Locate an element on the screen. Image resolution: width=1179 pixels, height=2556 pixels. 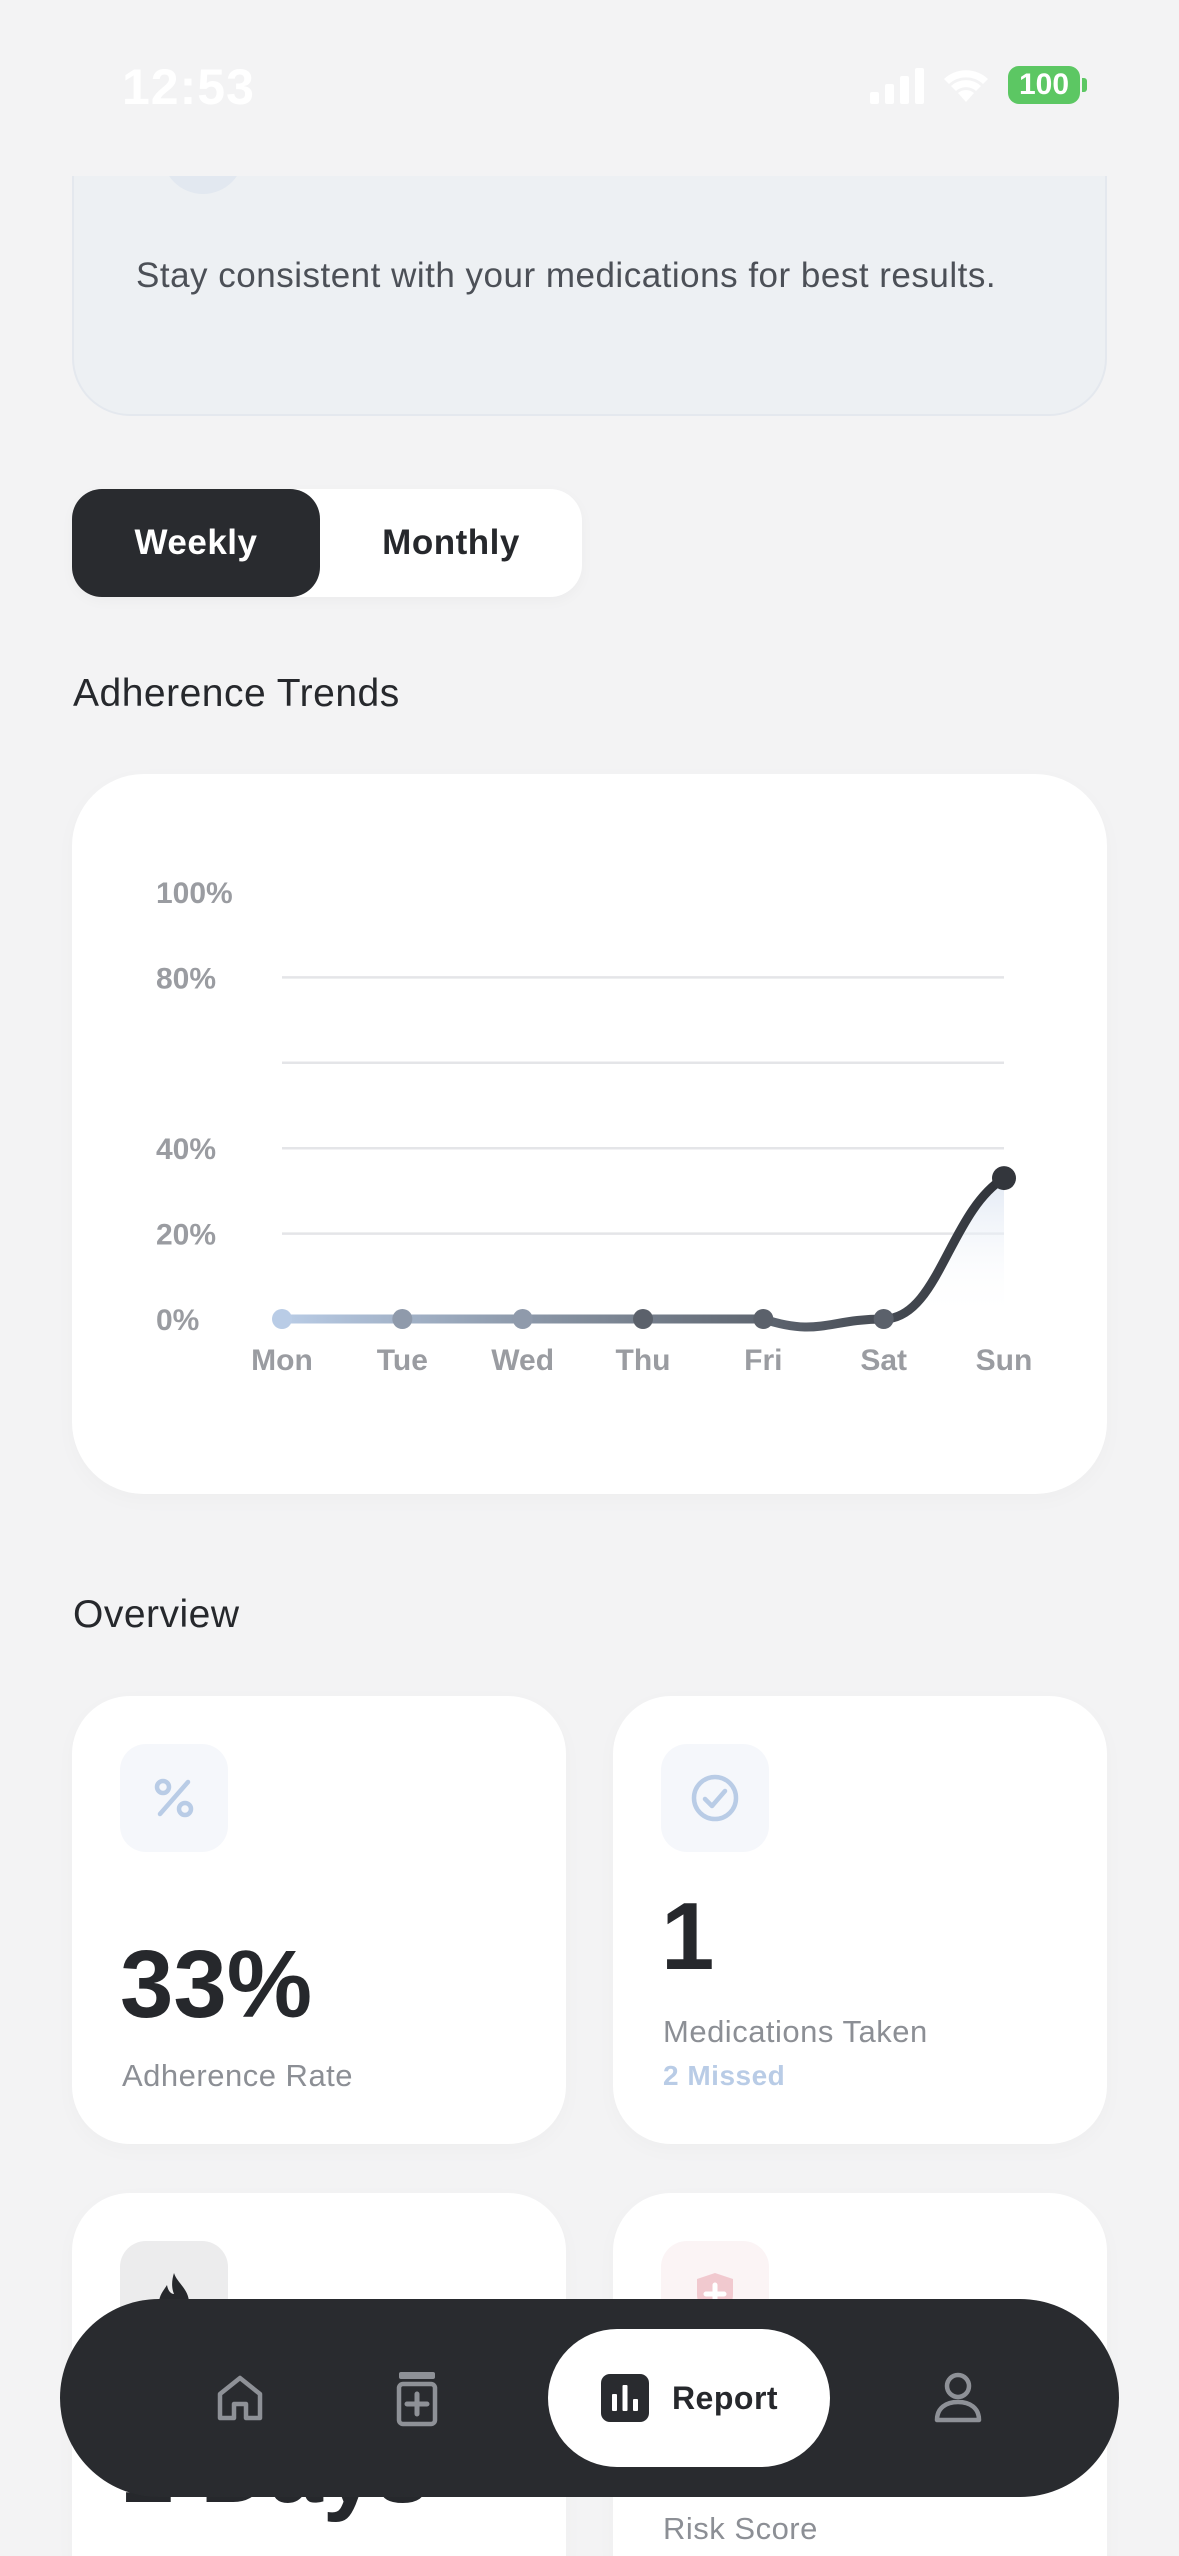
x-tick-label: Fri is located at coordinates (763, 1360).